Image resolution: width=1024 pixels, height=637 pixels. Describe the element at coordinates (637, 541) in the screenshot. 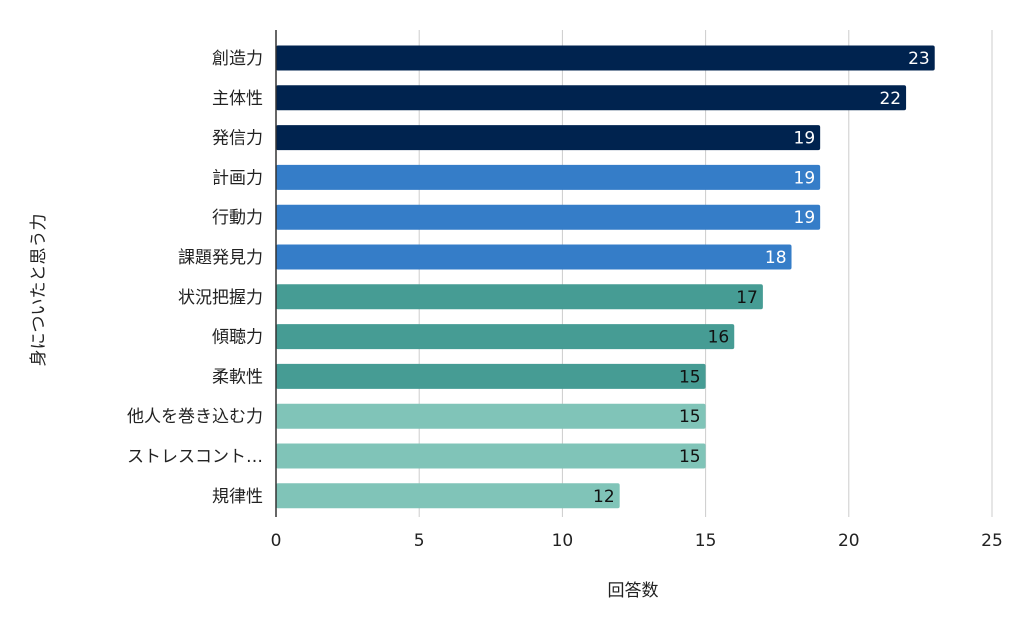

I see `x-tick-labels: 0 5 10 15 20 25` at that location.